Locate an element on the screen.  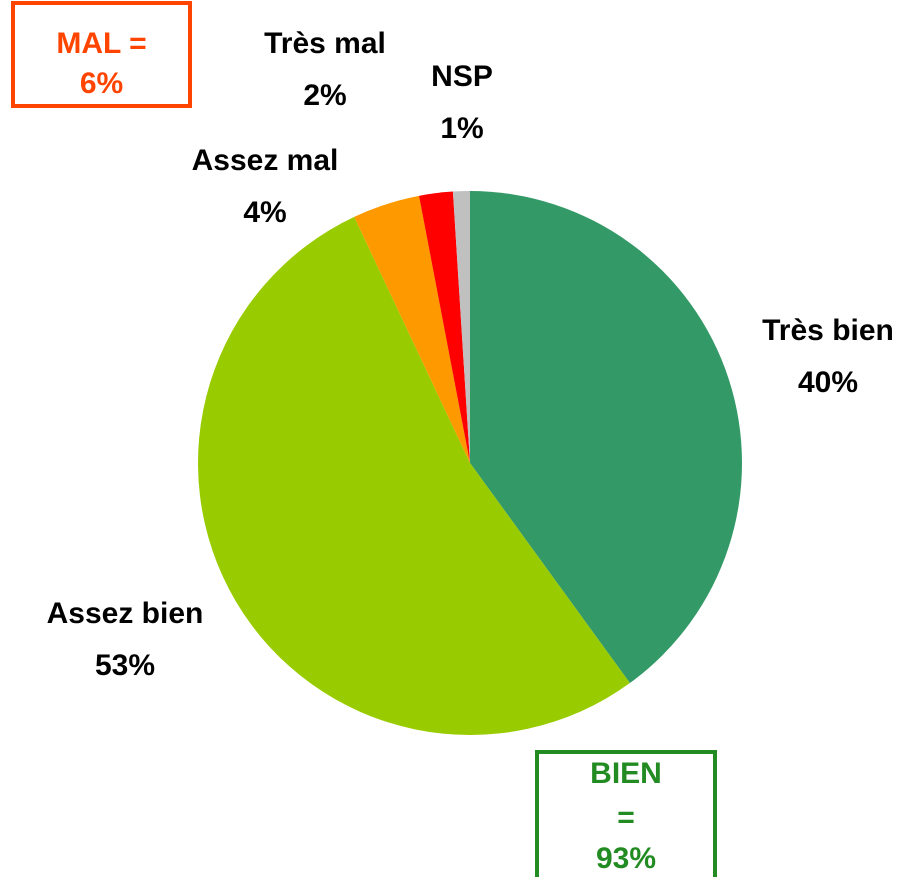
slice-value: 4% is located at coordinates (264, 212).